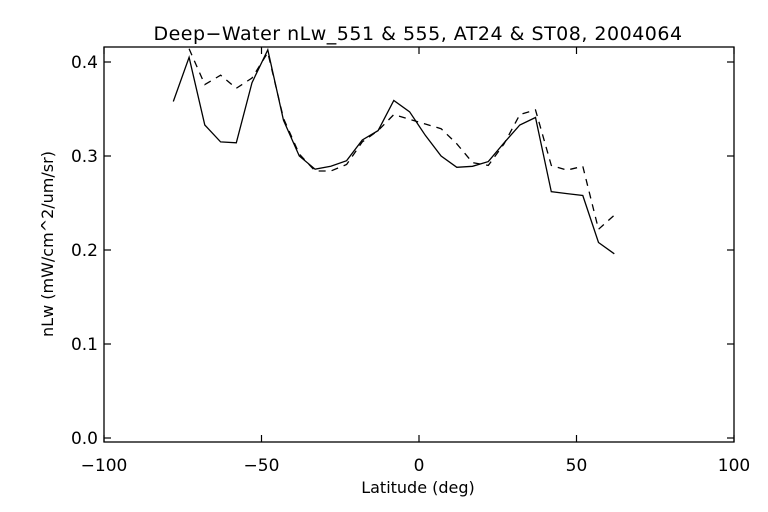  Describe the element at coordinates (84, 251) in the screenshot. I see `y-tick-label: 0.2` at that location.